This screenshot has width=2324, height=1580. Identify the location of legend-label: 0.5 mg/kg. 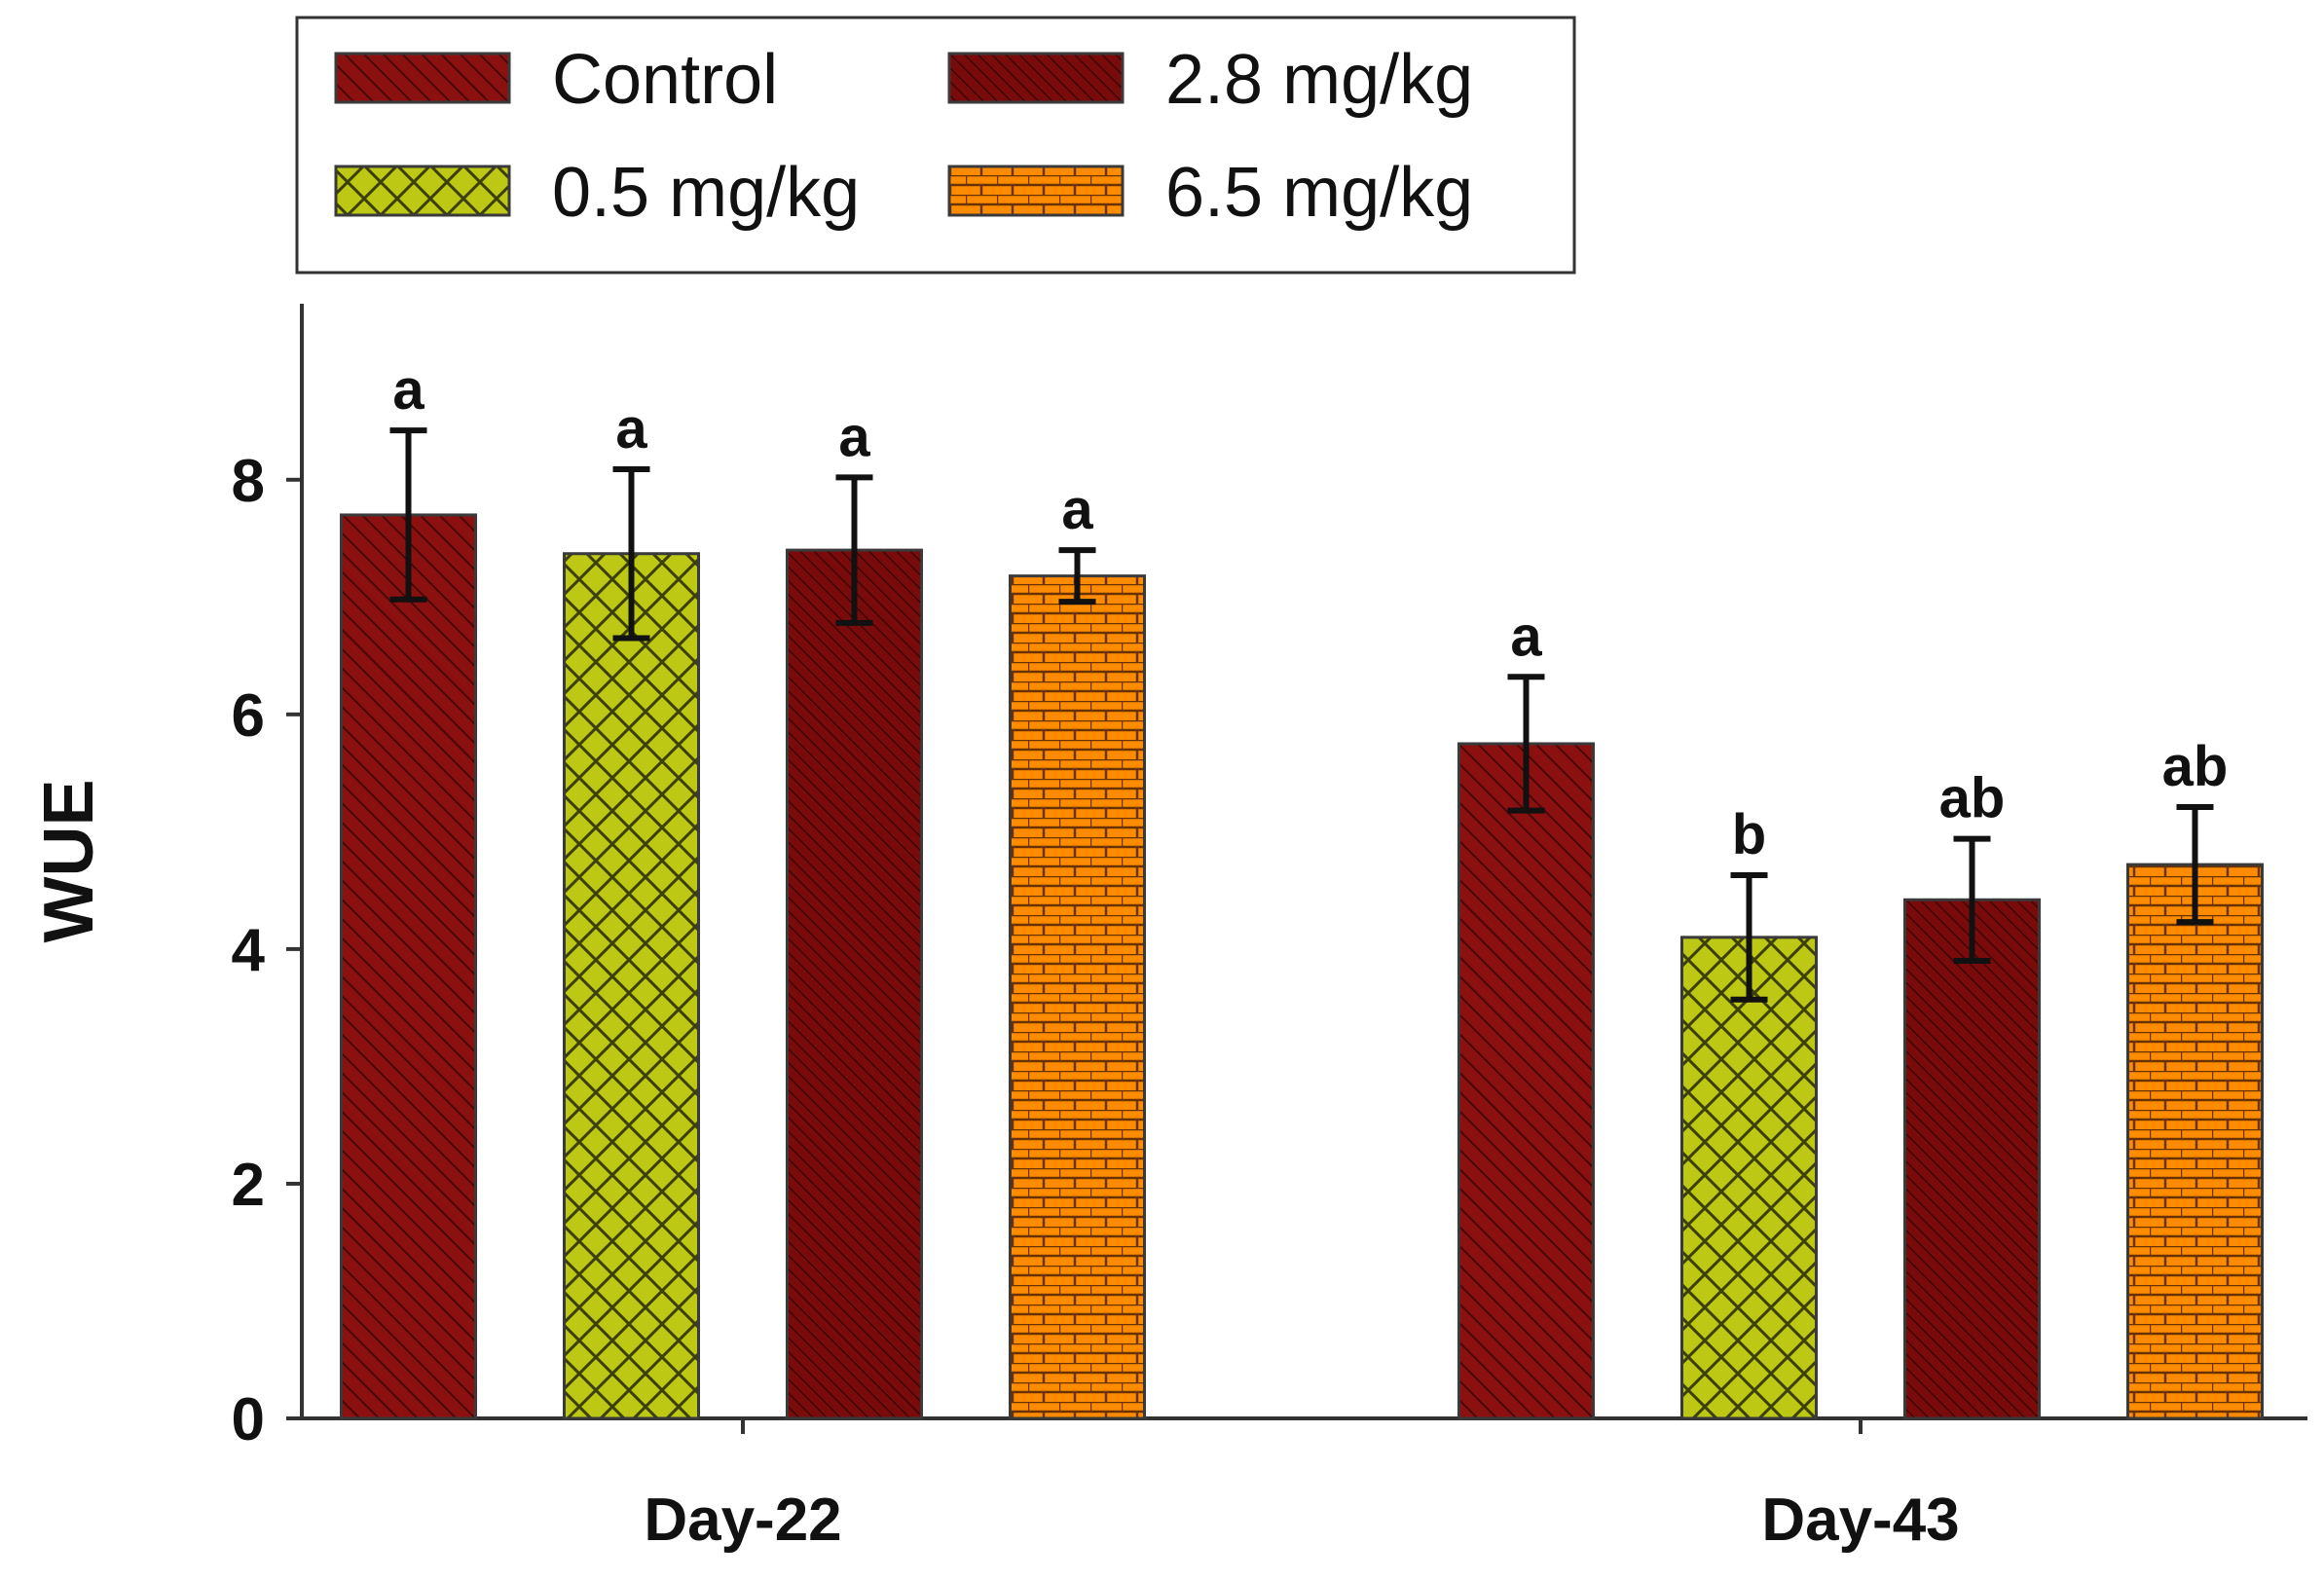
(706, 193).